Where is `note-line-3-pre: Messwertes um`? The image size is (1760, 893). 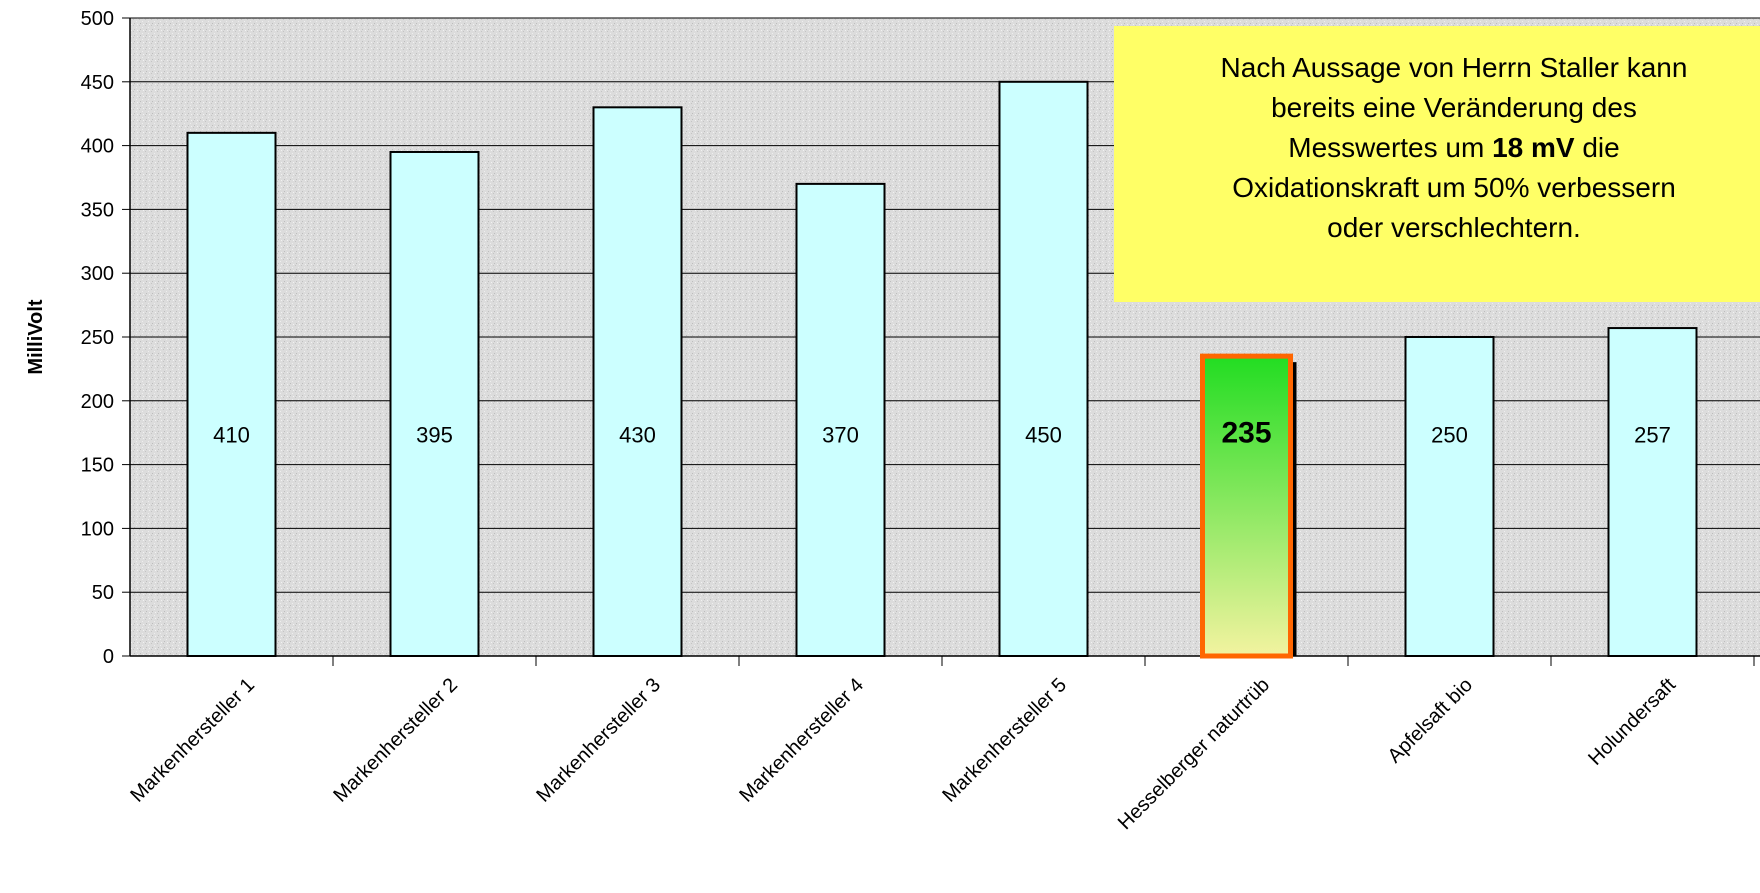 note-line-3-pre: Messwertes um is located at coordinates (1390, 147).